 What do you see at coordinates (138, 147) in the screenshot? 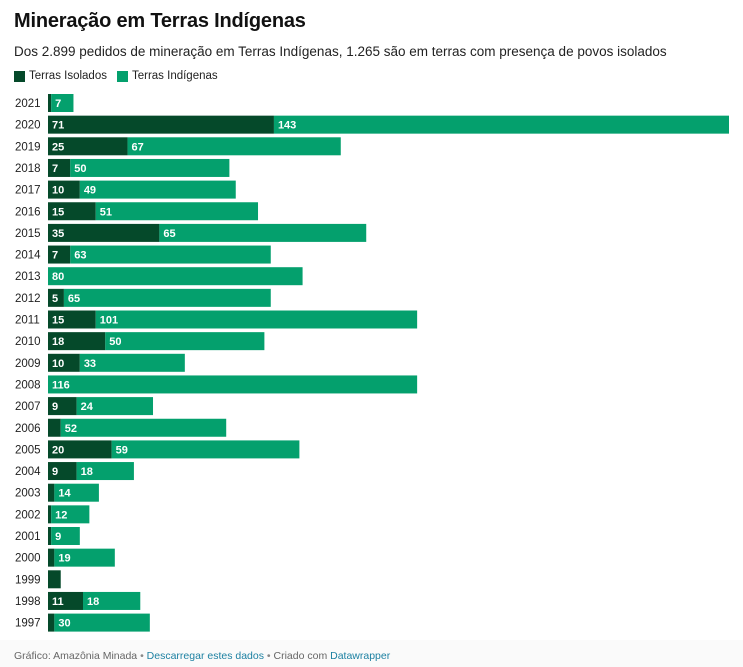
I see `value-label-indigenas-2019: 67` at bounding box center [138, 147].